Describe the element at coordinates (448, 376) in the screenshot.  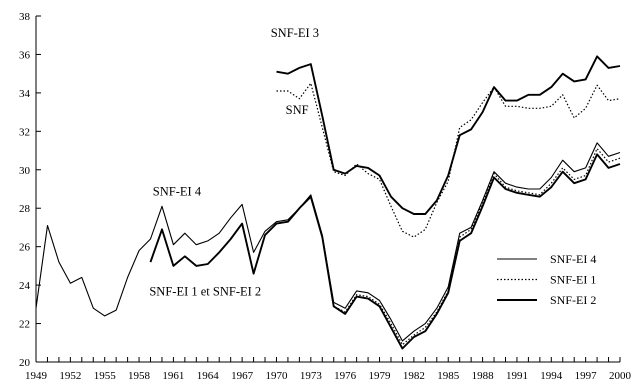
I see `x-tick-label: 1985` at that location.